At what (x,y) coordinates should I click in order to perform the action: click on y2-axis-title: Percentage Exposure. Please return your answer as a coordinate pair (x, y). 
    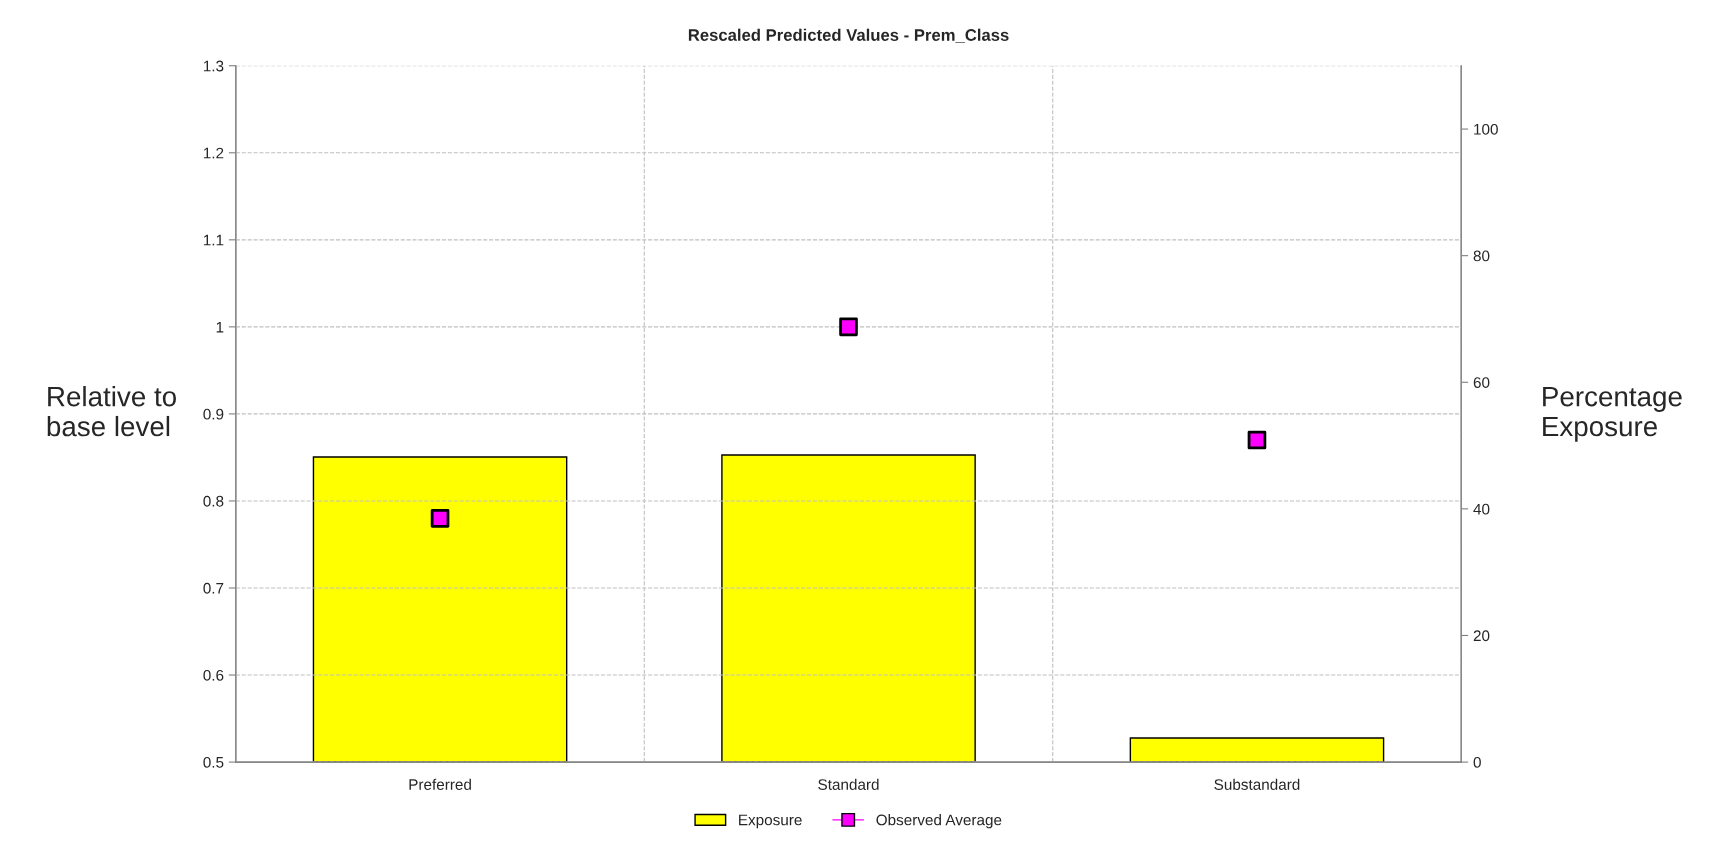
    Looking at the image, I should click on (1612, 414).